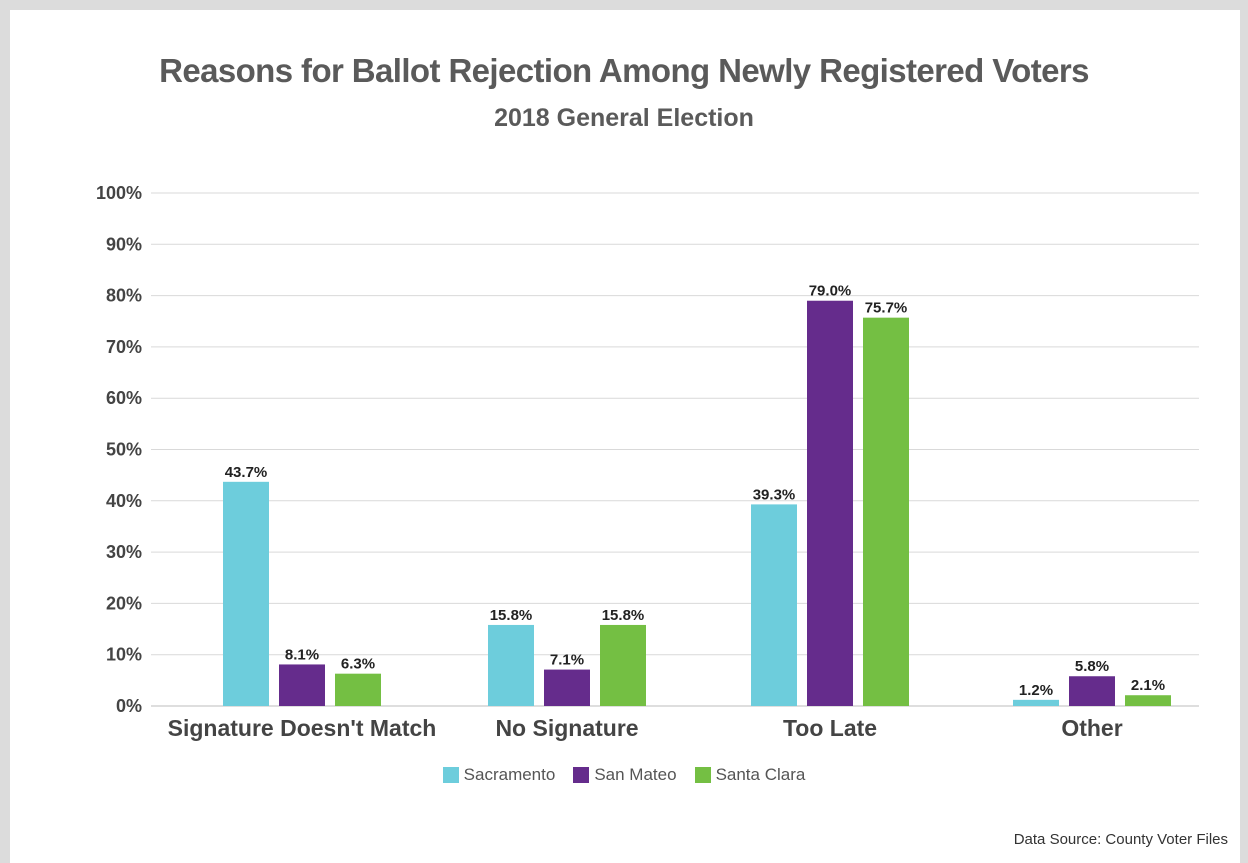  What do you see at coordinates (129, 706) in the screenshot?
I see `y-tick-label: 0%` at bounding box center [129, 706].